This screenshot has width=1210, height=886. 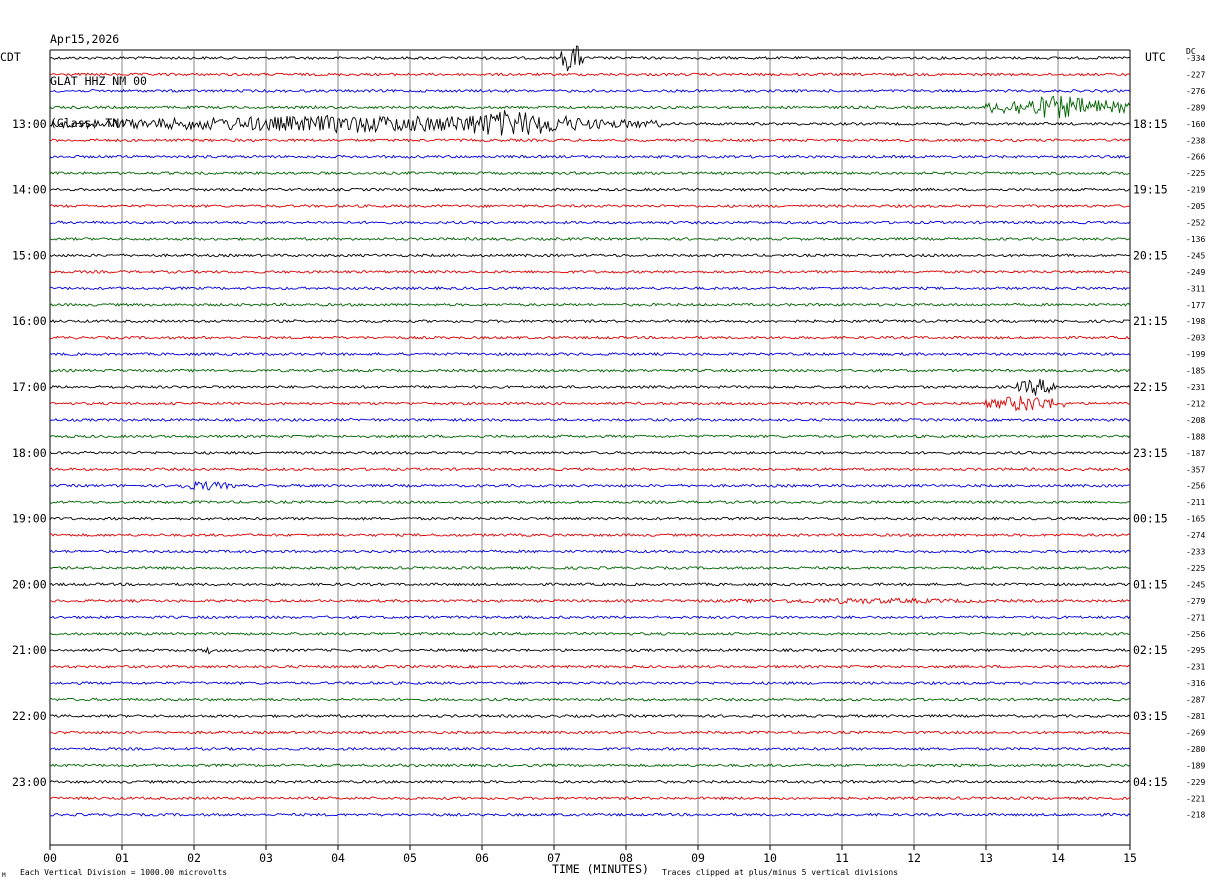 What do you see at coordinates (1195, 190) in the screenshot?
I see `dc-offset-label: -219` at bounding box center [1195, 190].